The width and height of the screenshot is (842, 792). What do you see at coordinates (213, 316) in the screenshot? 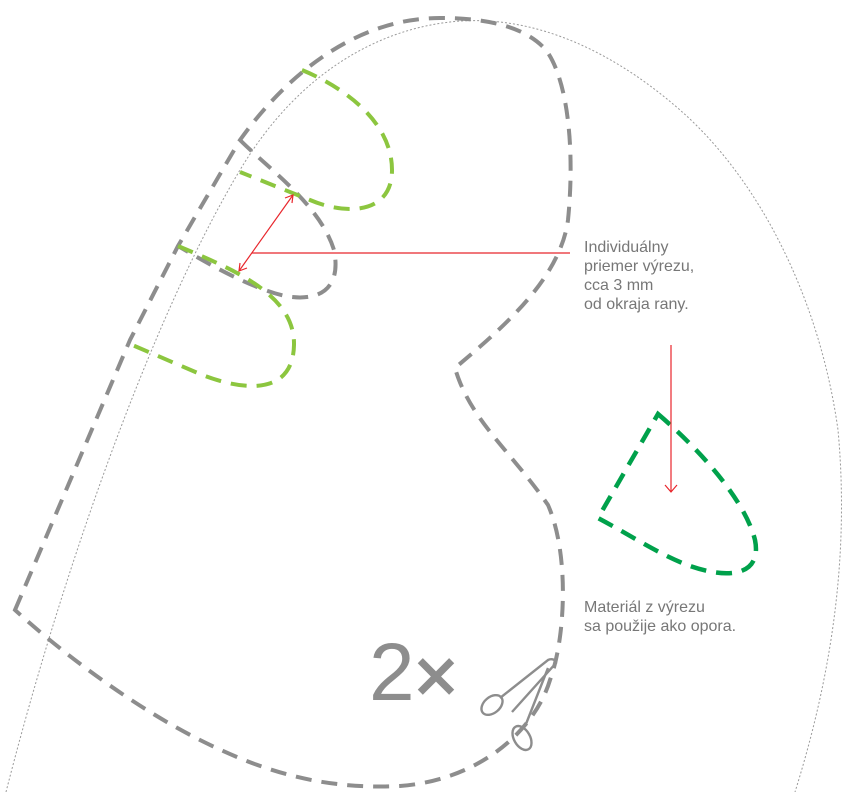
I see `cutout-lower` at bounding box center [213, 316].